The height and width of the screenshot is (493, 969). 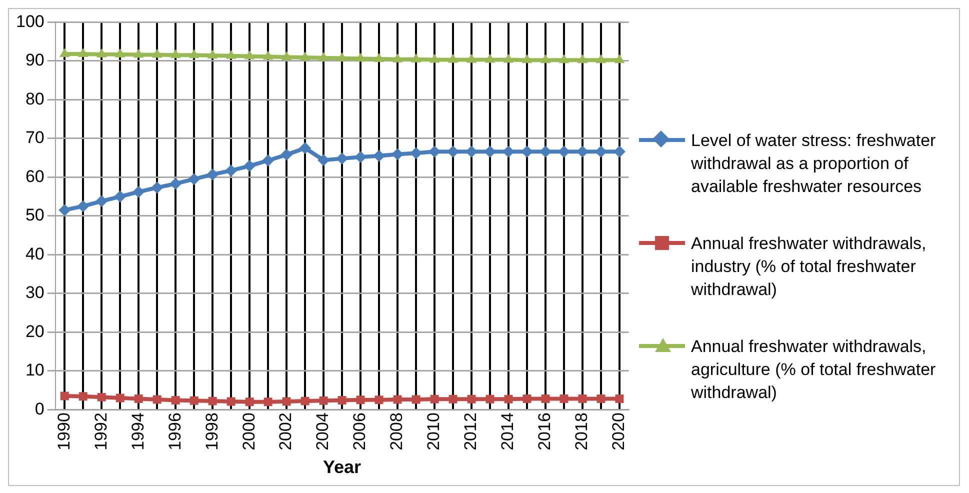 What do you see at coordinates (342, 467) in the screenshot?
I see `x-axis-title: Year` at bounding box center [342, 467].